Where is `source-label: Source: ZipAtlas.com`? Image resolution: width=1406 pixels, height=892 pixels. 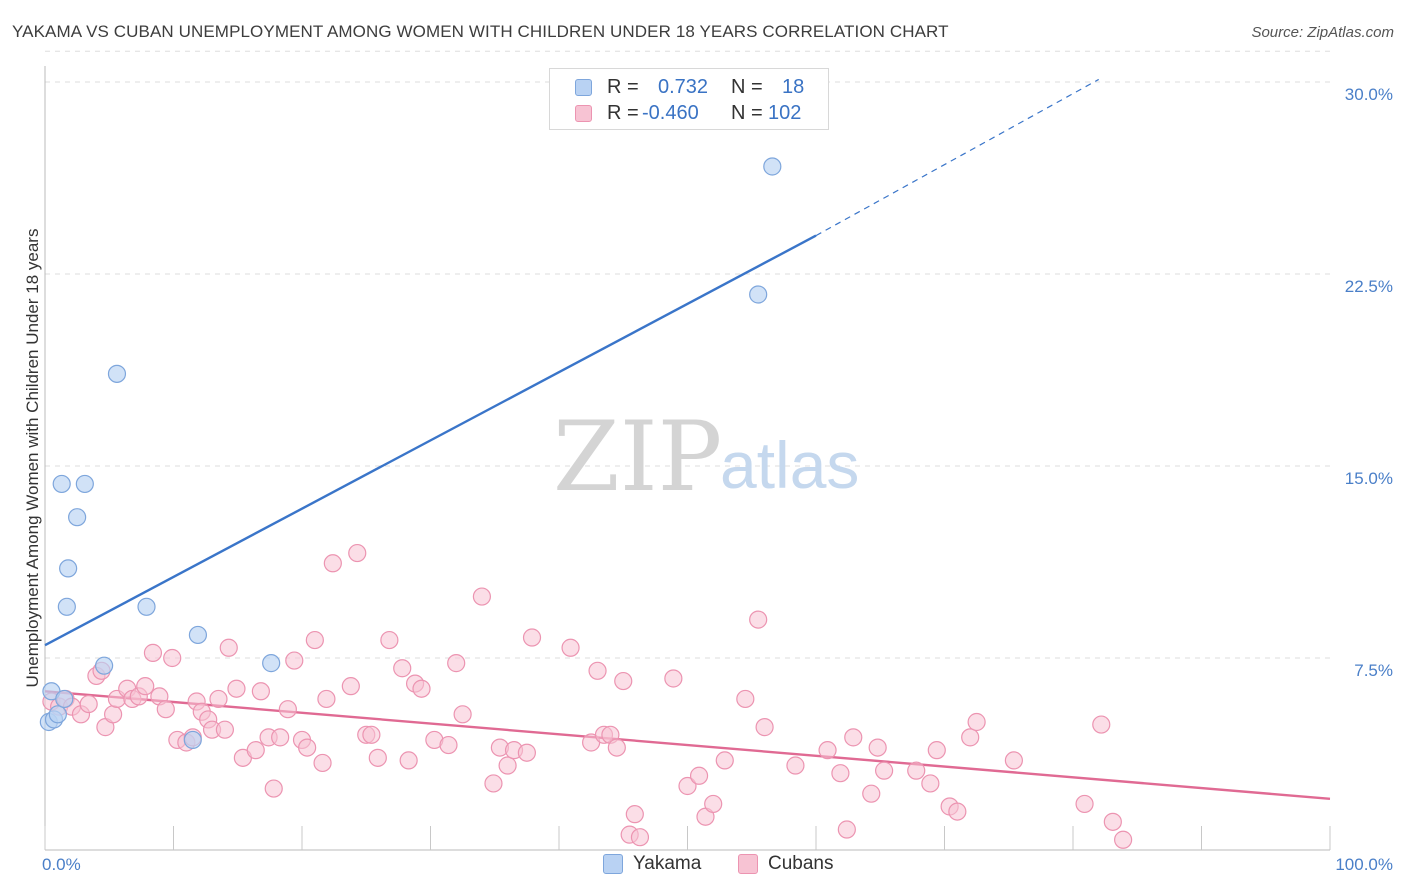 source-label: Source: ZipAtlas.com is located at coordinates (1322, 32).